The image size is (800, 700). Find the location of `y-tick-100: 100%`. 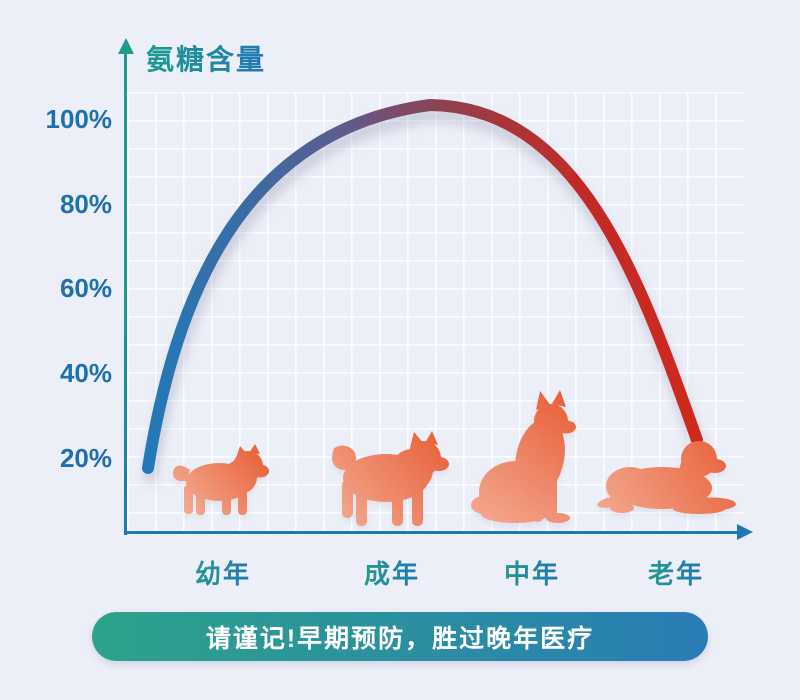

y-tick-100: 100% is located at coordinates (79, 119).